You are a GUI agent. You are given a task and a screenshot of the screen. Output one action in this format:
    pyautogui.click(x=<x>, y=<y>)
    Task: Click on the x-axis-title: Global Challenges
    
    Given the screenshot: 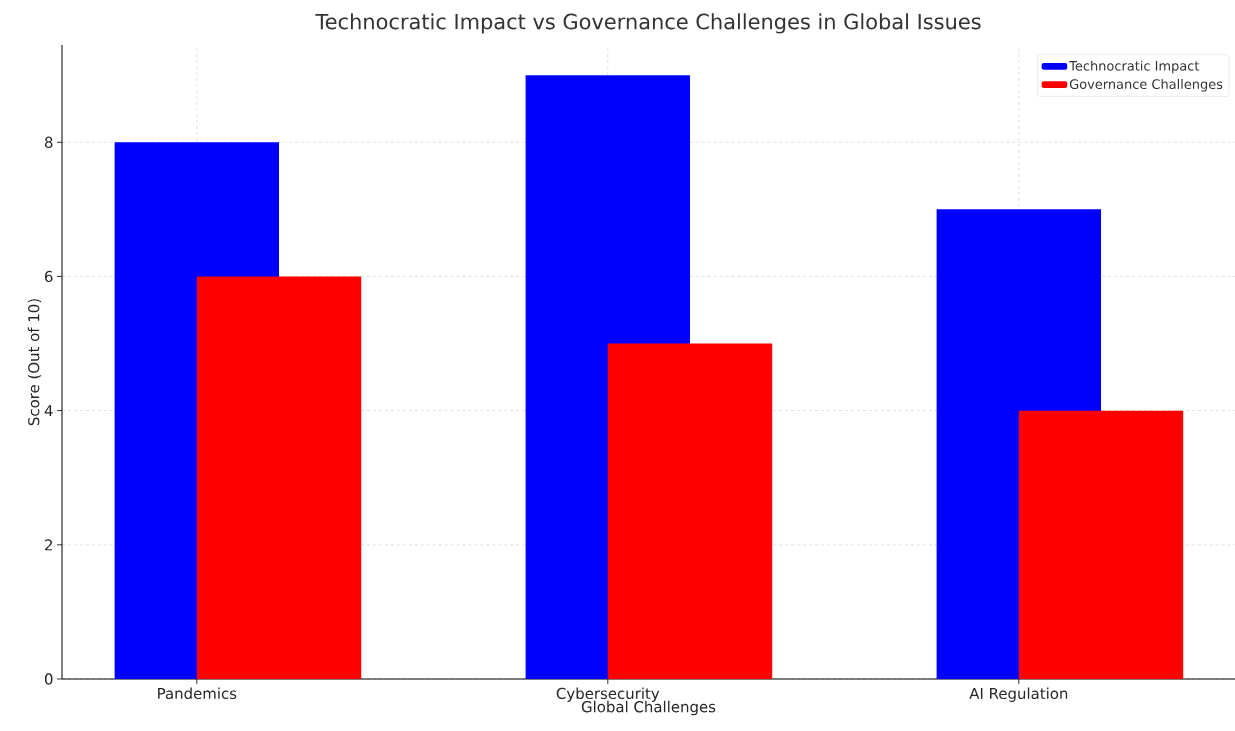 What is the action you would take?
    pyautogui.click(x=648, y=708)
    